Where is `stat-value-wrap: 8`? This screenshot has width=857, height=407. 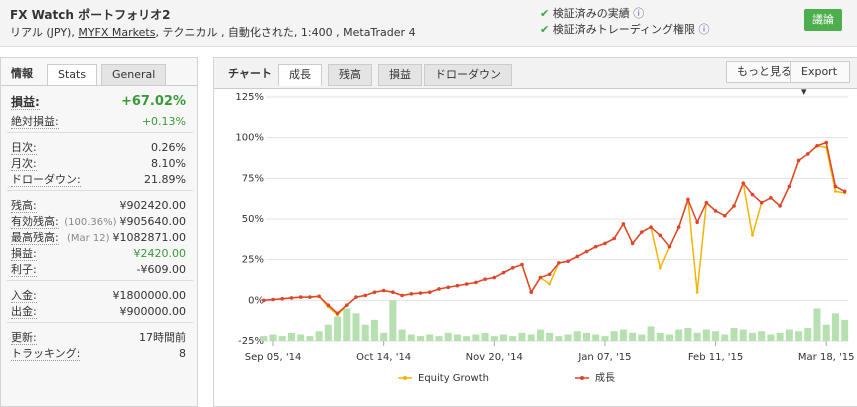
stat-value-wrap: 8 is located at coordinates (182, 354).